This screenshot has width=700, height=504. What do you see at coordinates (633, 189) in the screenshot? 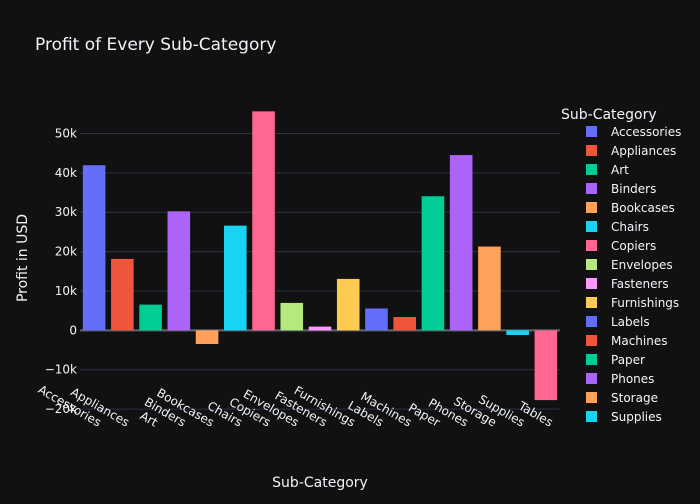
I see `legend-label: Binders` at bounding box center [633, 189].